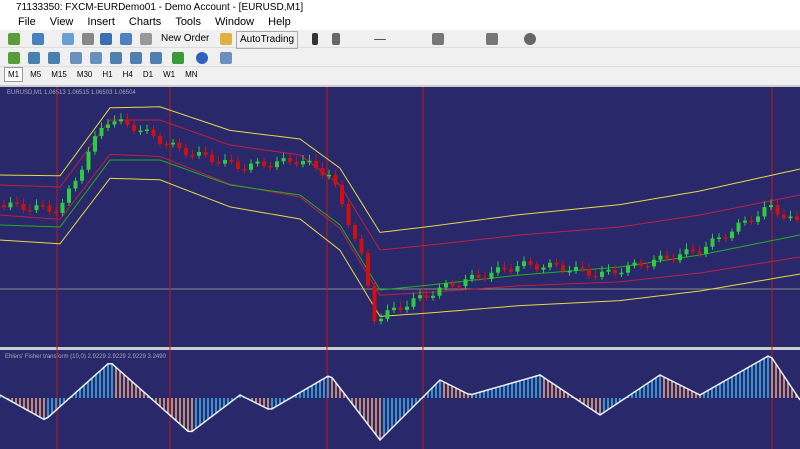 The height and width of the screenshot is (449, 800). I want to click on timeframe: H4, so click(127, 74).